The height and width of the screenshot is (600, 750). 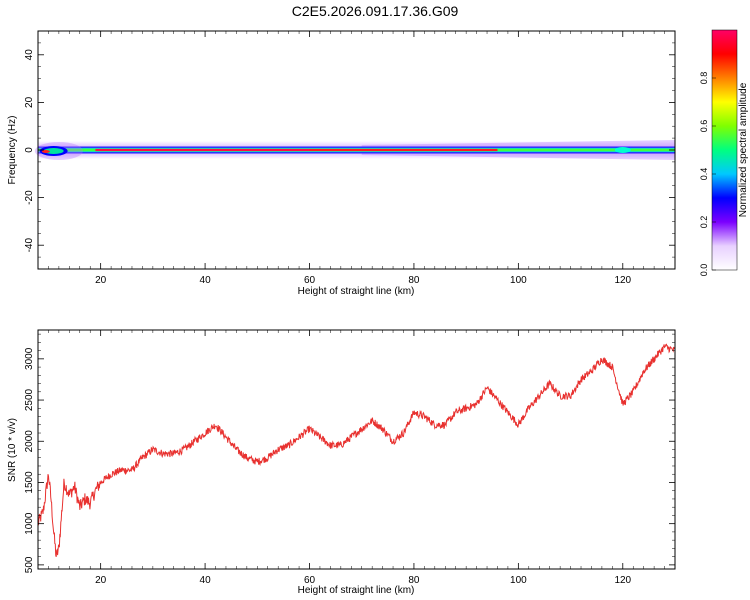 I want to click on y-tick-label: 0, so click(x=29, y=150).